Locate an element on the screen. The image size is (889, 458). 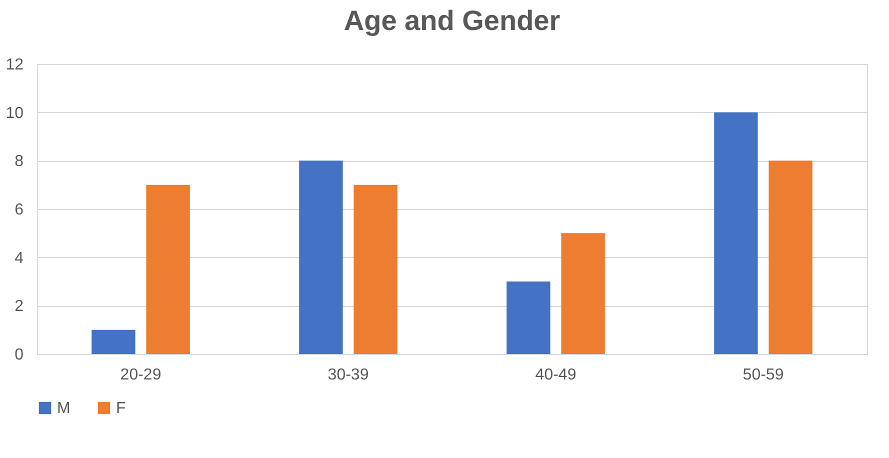
y-tick-label: 10 is located at coordinates (15, 113).